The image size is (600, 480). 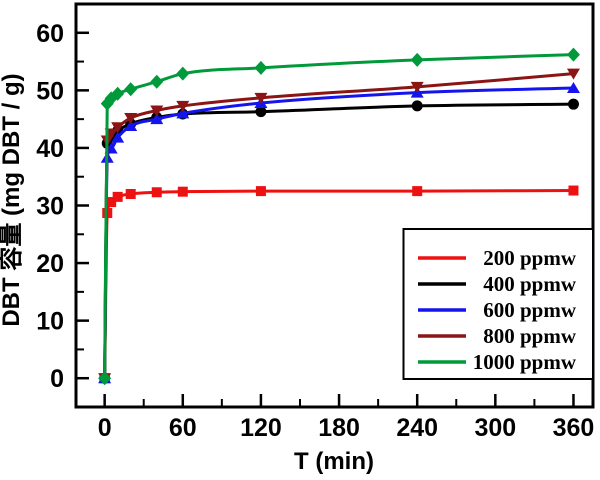 What do you see at coordinates (12, 199) in the screenshot?
I see `y-axis-title: DBT 容量 (mg DBT / g)` at bounding box center [12, 199].